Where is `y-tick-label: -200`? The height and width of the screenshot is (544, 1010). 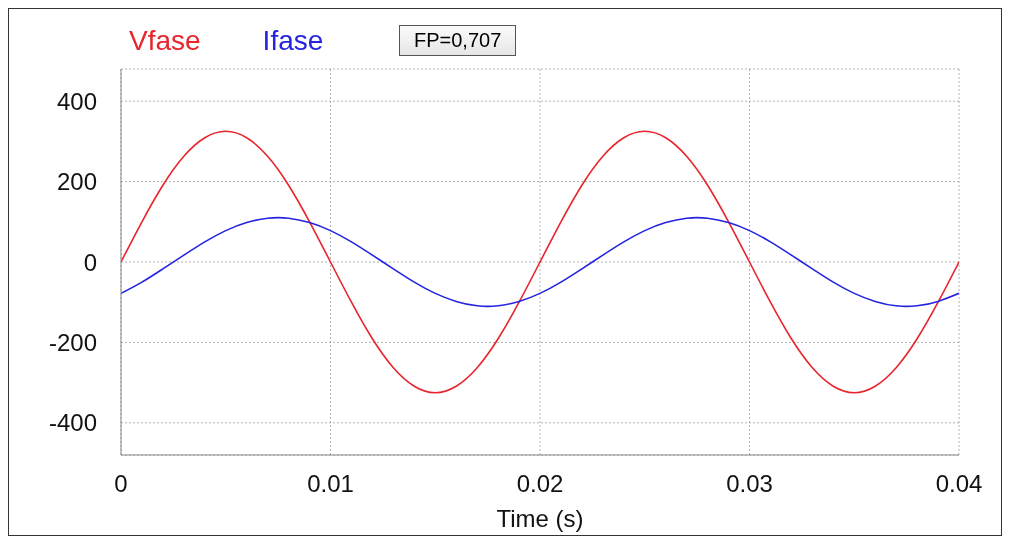
y-tick-label: -200 is located at coordinates (72, 342).